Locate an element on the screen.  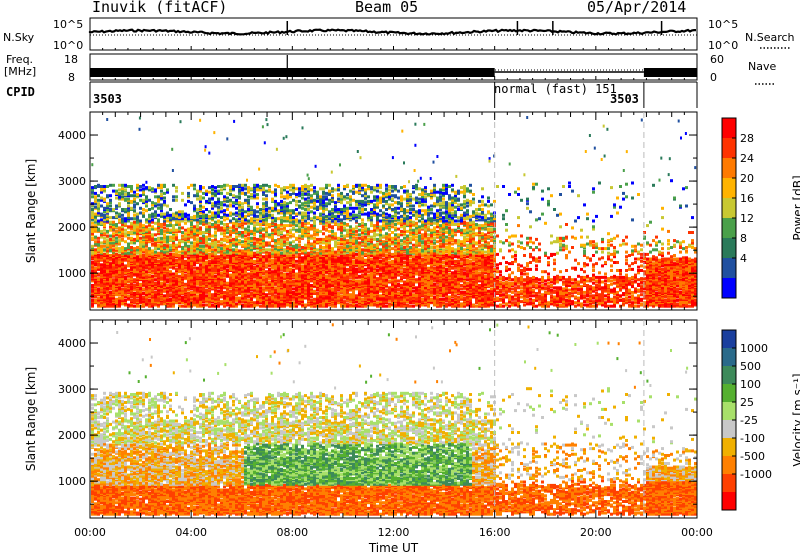
x-tick-label-0: 00:00 is located at coordinates (90, 532).